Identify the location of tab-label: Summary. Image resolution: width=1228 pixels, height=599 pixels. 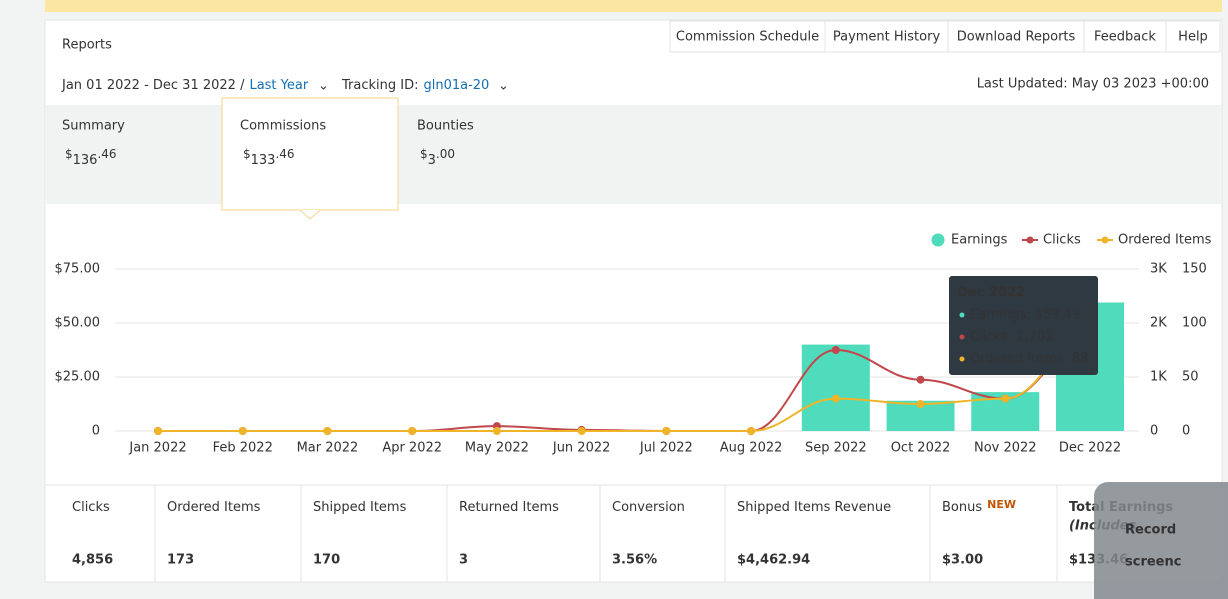
(93, 126).